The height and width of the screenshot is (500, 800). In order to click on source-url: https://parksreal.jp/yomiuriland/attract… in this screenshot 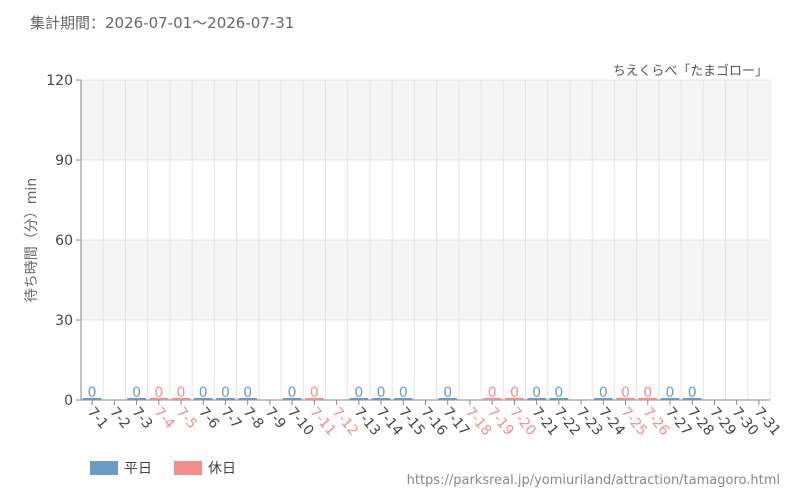, I will do `click(593, 480)`.